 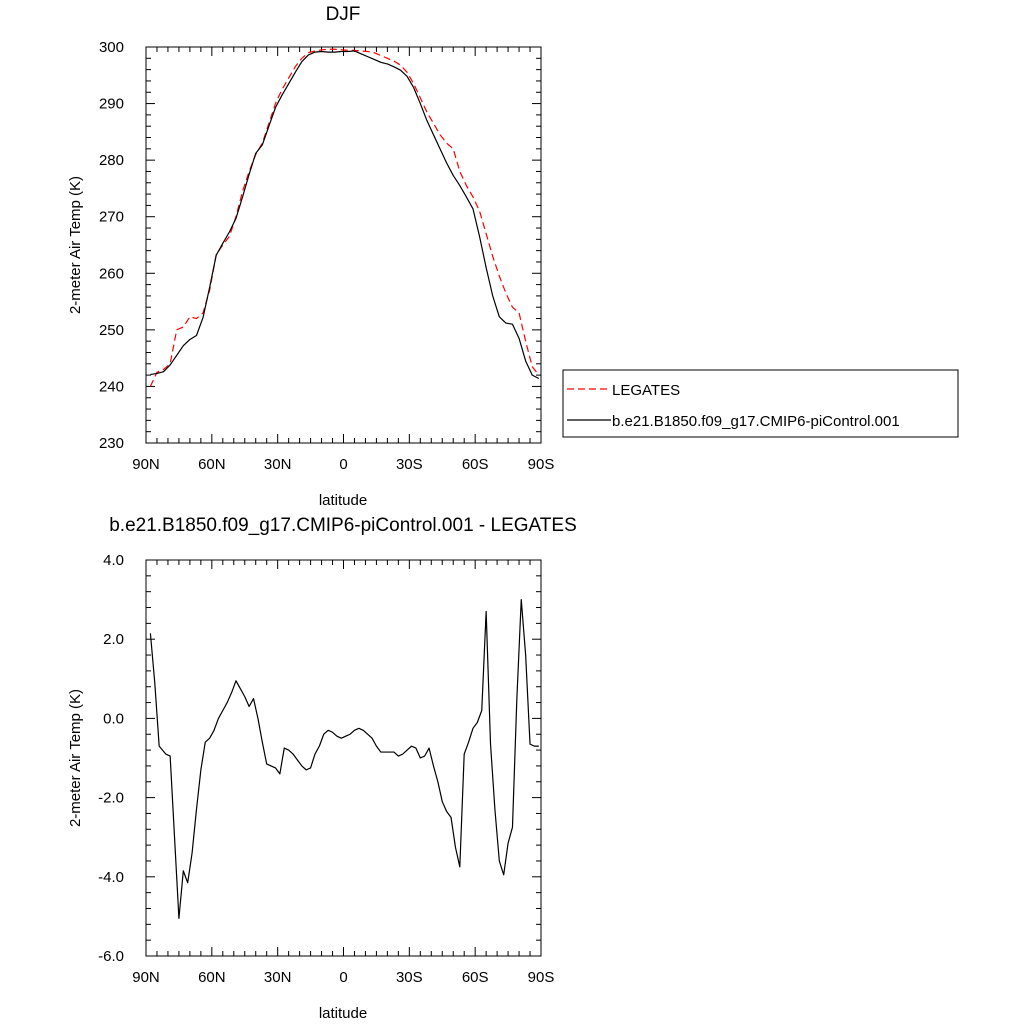 I want to click on plot-diff-xtick-label: 60N, so click(x=212, y=977).